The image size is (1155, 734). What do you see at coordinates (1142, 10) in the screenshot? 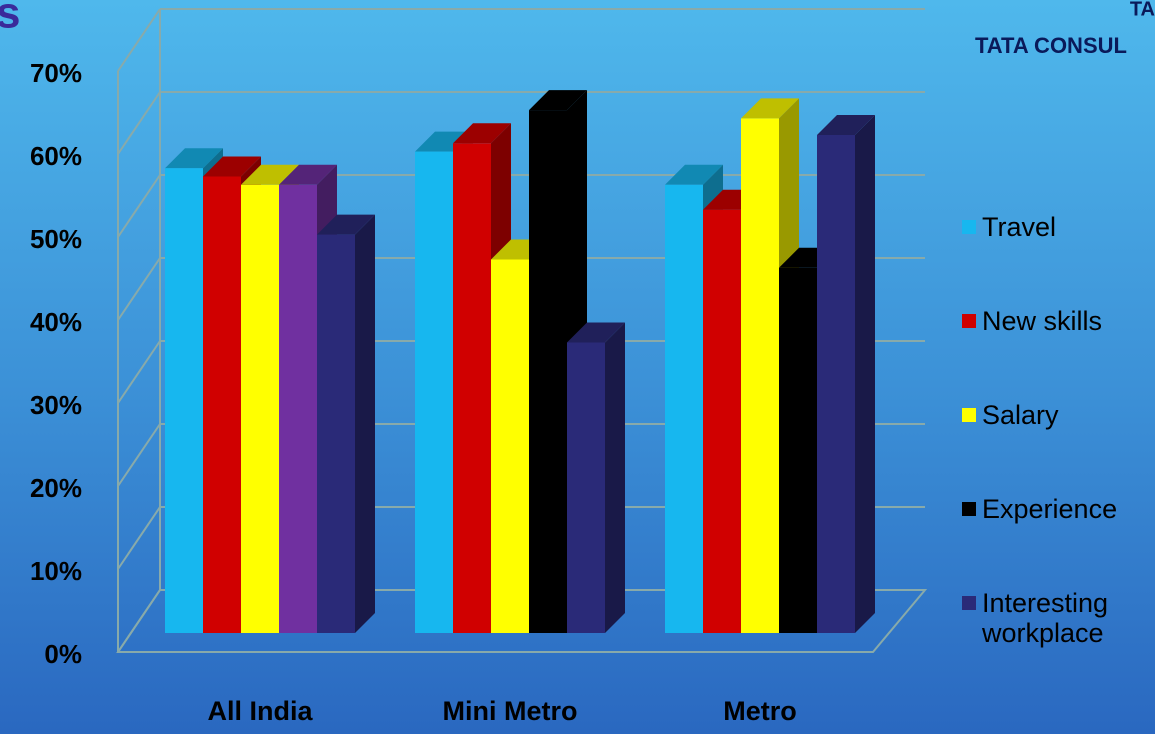
I see `brand-top: TA` at bounding box center [1142, 10].